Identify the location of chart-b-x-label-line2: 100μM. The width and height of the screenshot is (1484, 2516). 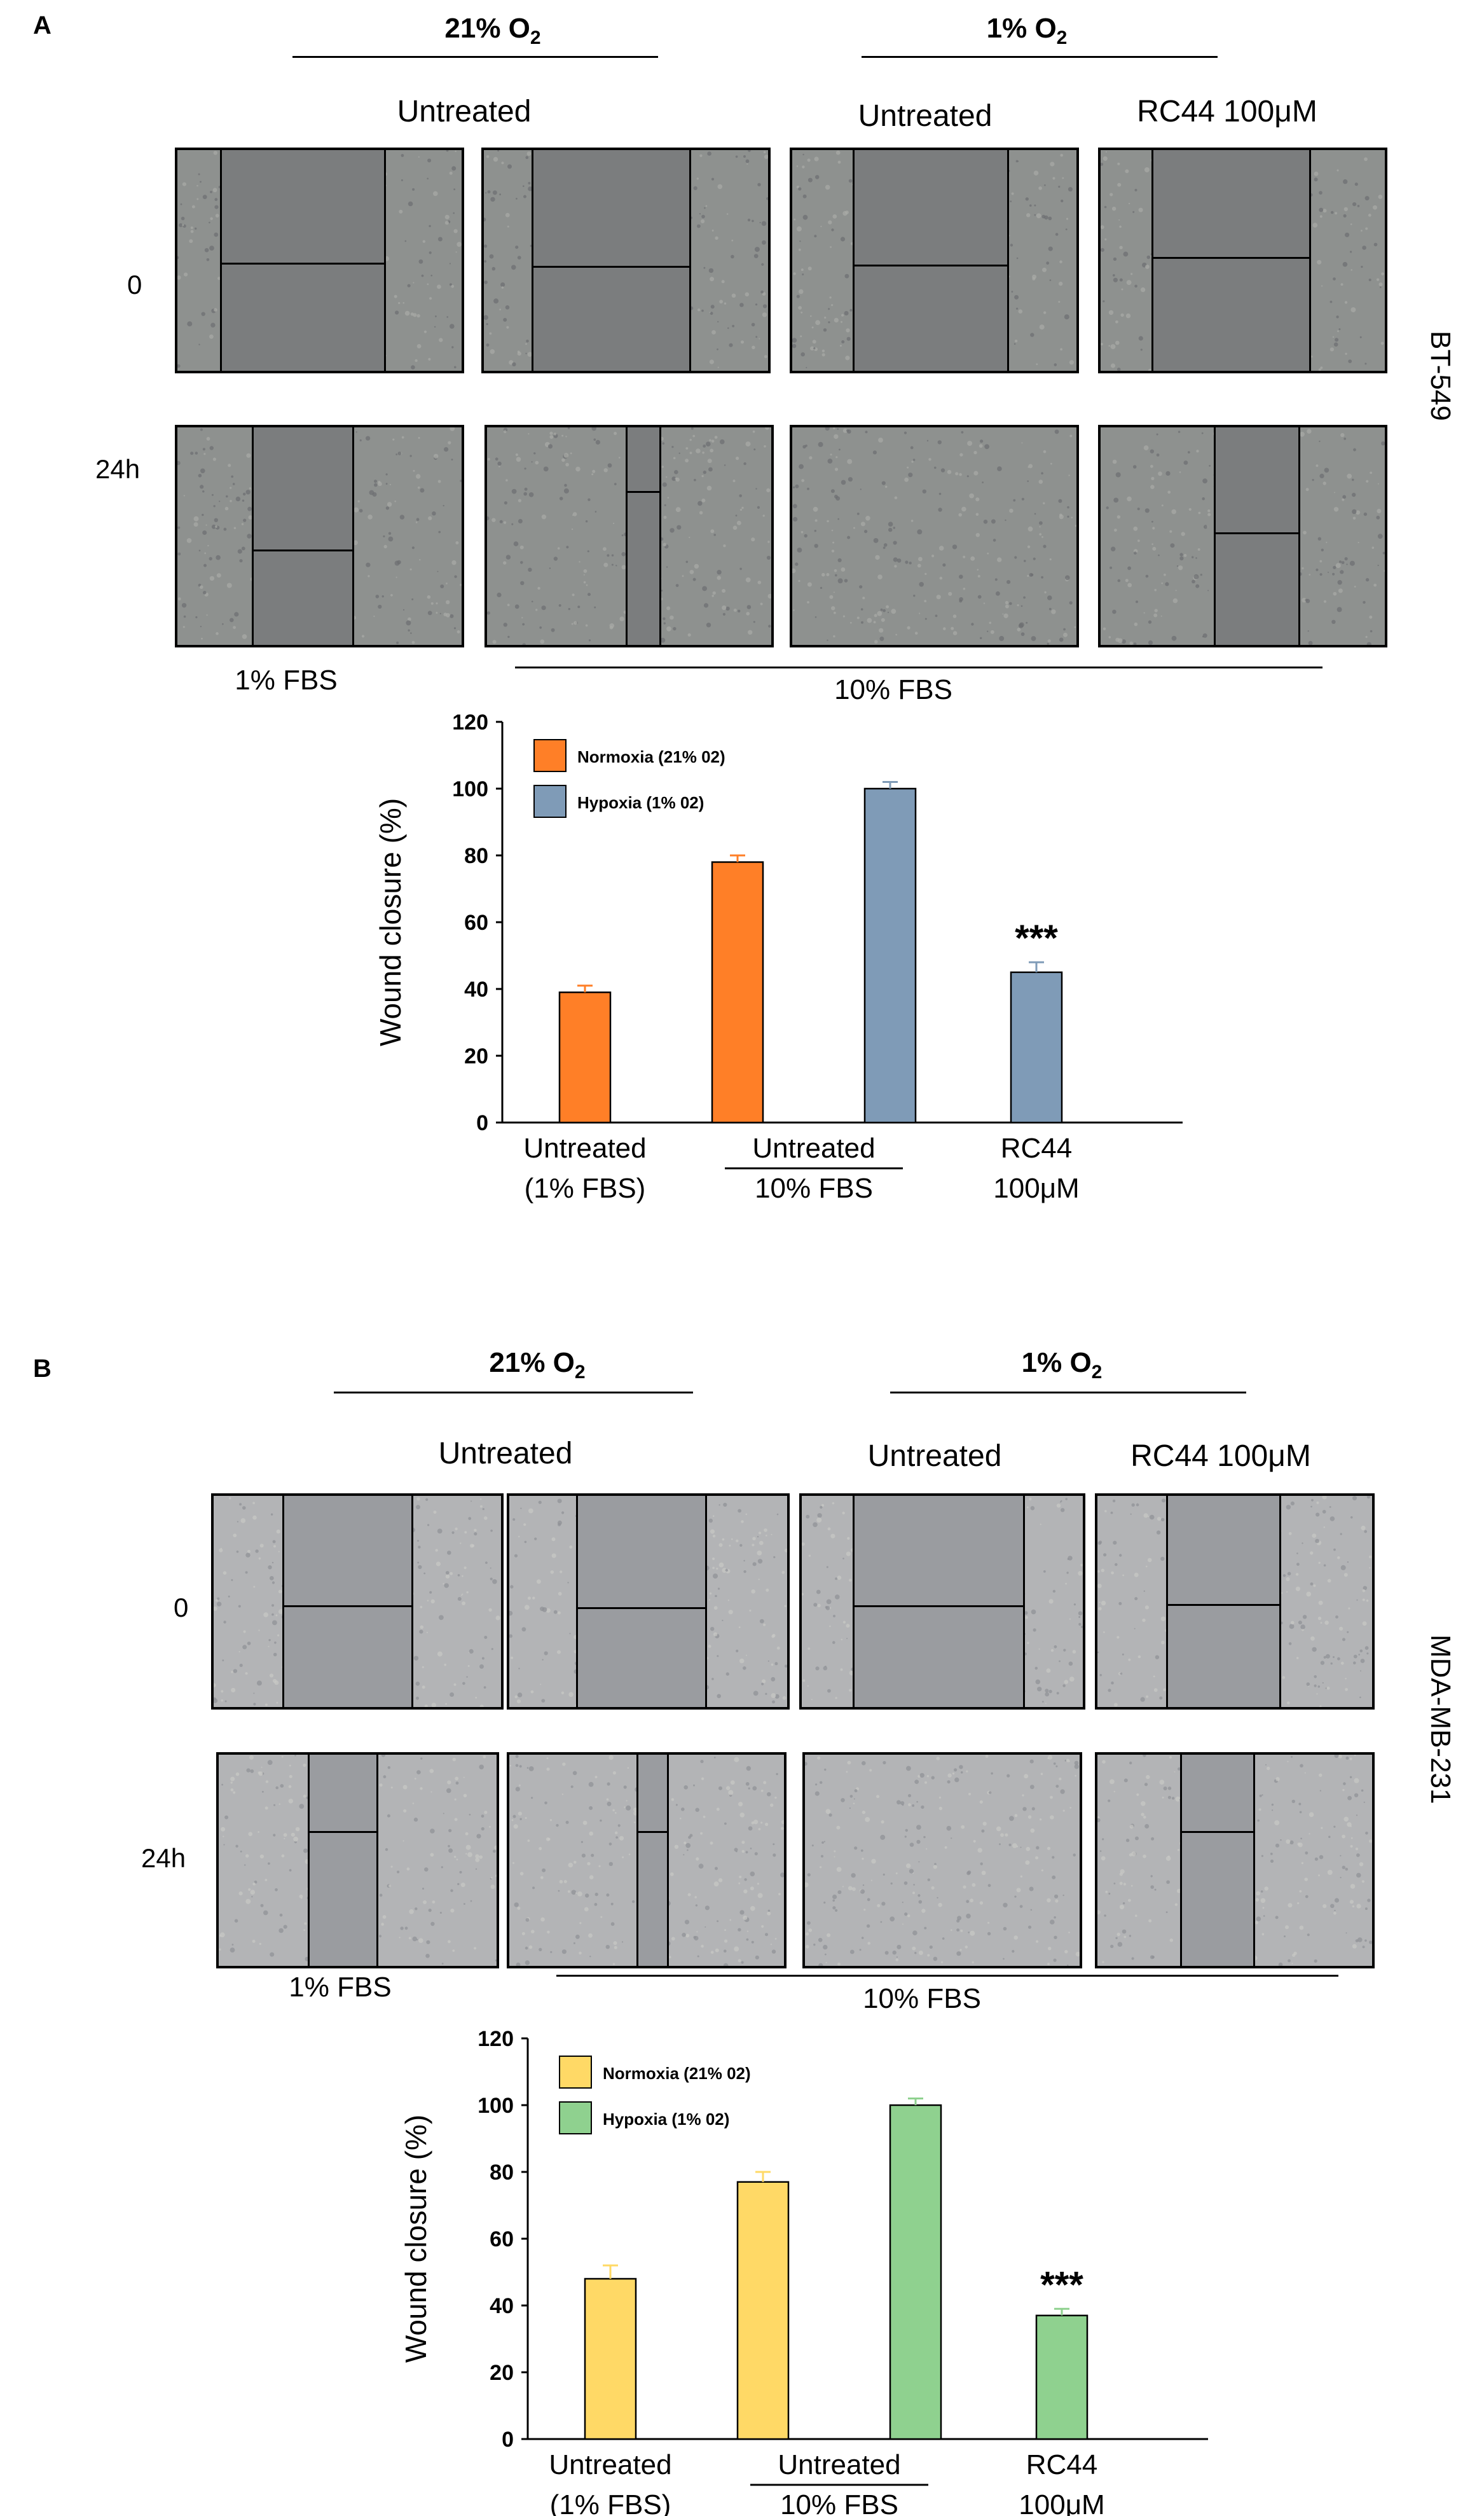
(1061, 2503).